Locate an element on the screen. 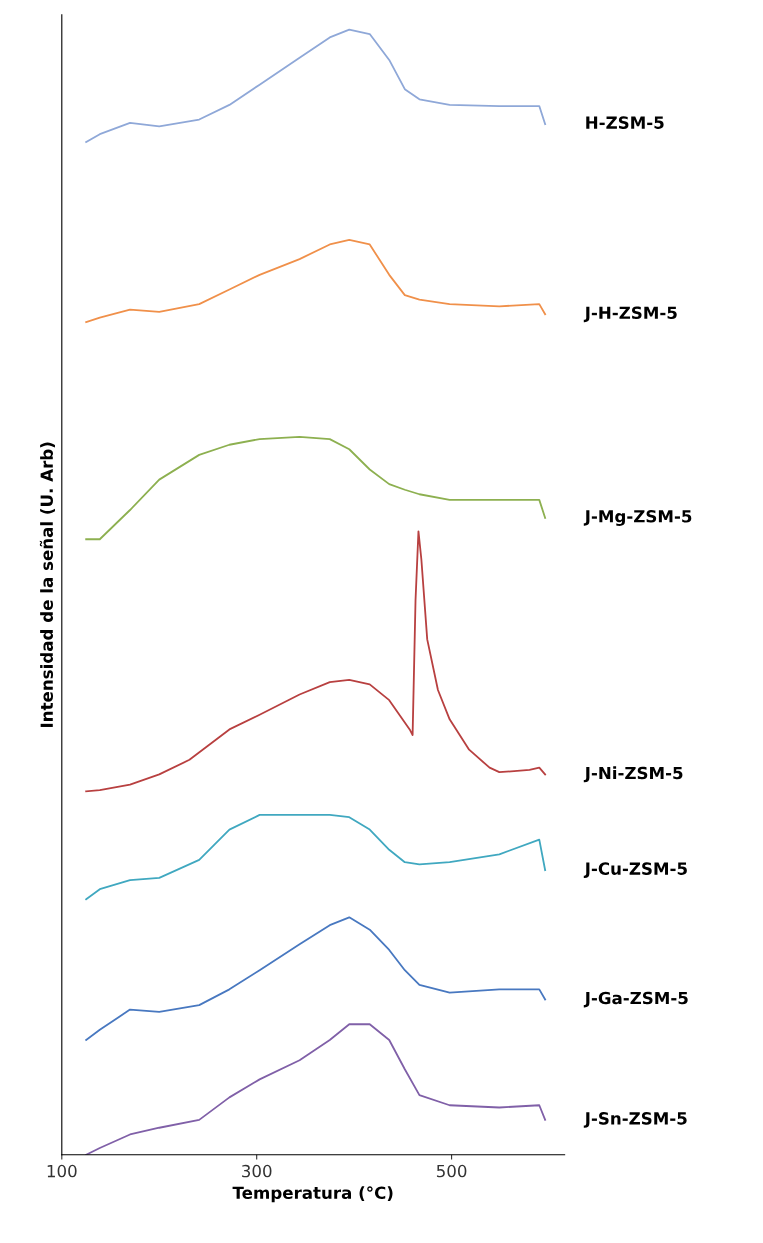 This screenshot has width=763, height=1243. text: H-ZSM-5 is located at coordinates (625, 122).